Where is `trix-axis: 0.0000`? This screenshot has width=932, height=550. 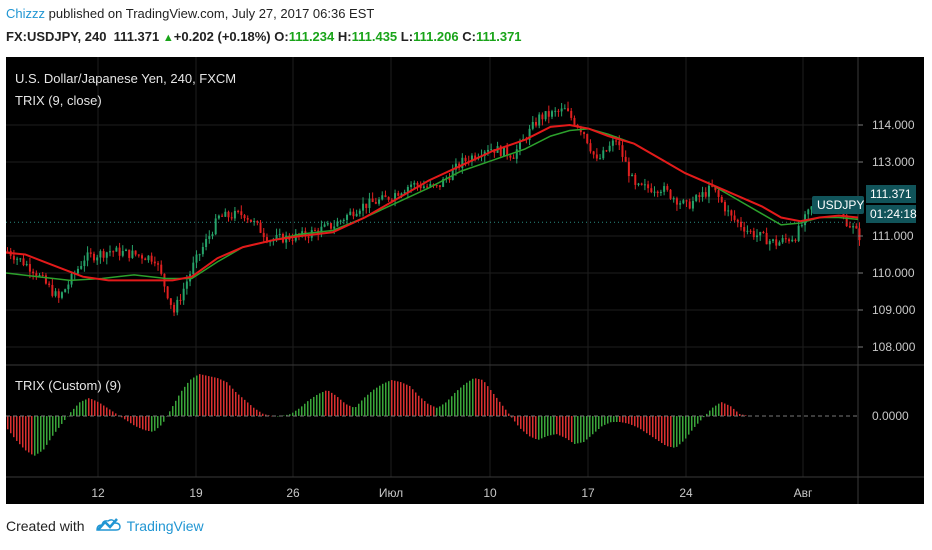
trix-axis: 0.0000 is located at coordinates (890, 416).